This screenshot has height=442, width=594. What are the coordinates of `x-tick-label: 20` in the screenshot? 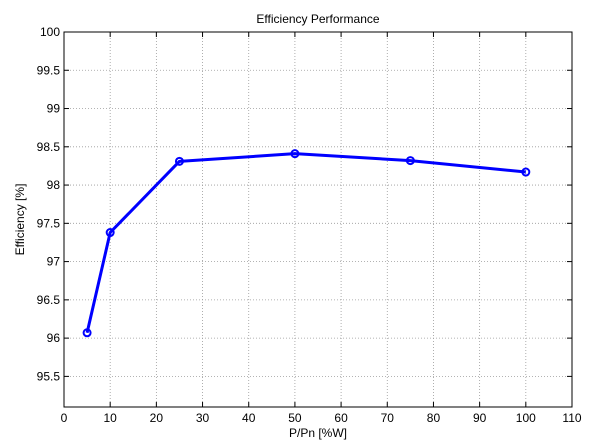 It's located at (157, 418).